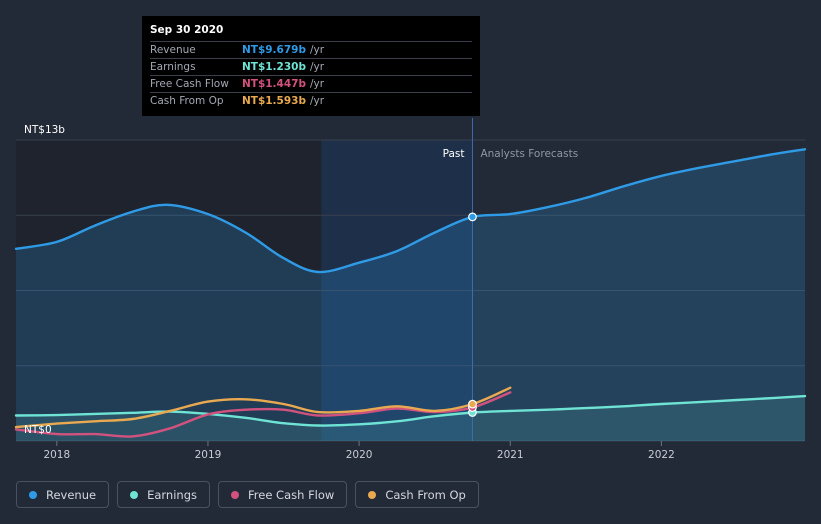 The height and width of the screenshot is (524, 821). What do you see at coordinates (359, 455) in the screenshot?
I see `x-tick-label: 2020` at bounding box center [359, 455].